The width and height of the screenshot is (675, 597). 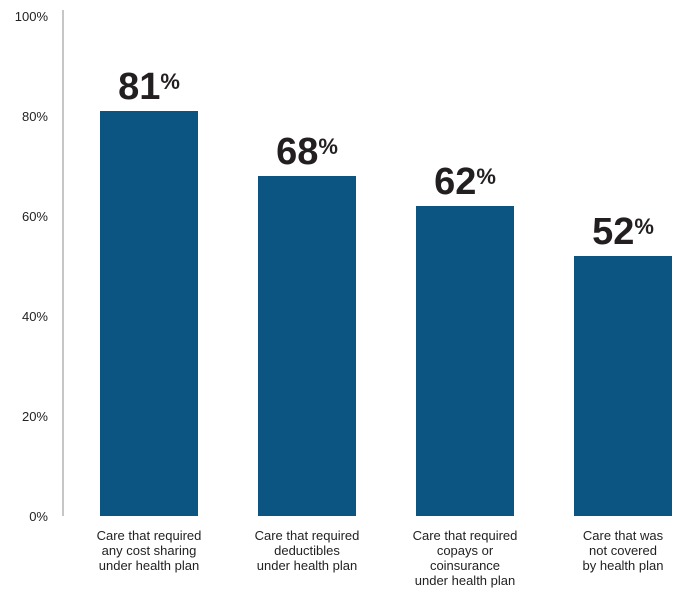 What do you see at coordinates (35, 316) in the screenshot?
I see `y-tick-label: 40%` at bounding box center [35, 316].